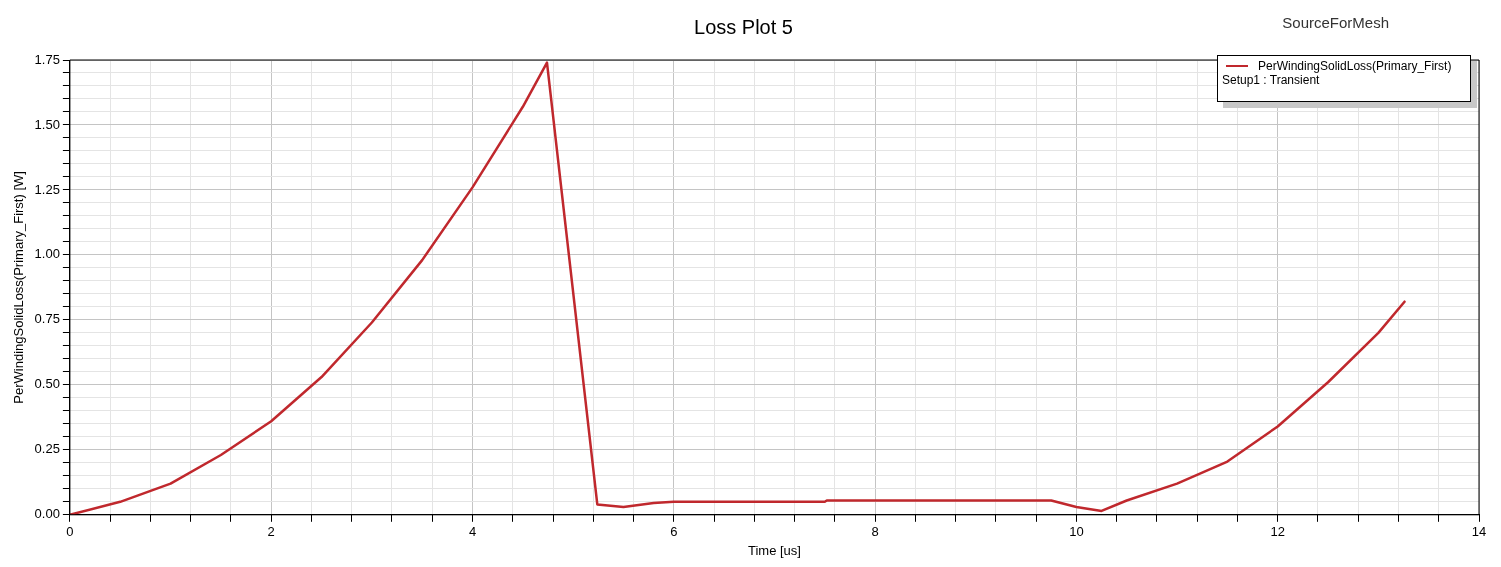 This screenshot has height=567, width=1501. I want to click on x-tick-label: 12, so click(1277, 532).